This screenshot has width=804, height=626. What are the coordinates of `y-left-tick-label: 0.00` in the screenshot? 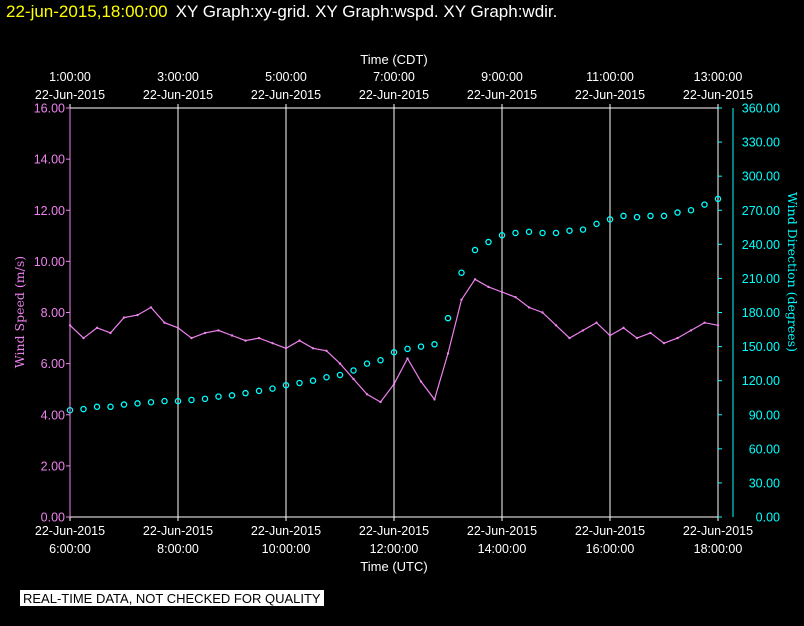 It's located at (53, 518).